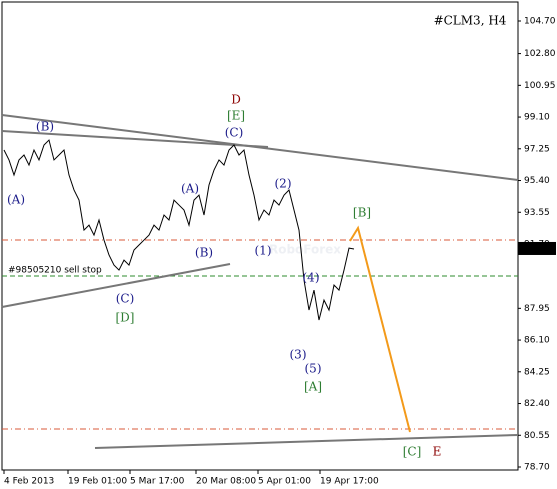 The width and height of the screenshot is (557, 489). Describe the element at coordinates (157, 482) in the screenshot. I see `x-tick-label: 5 Mar 17:00` at that location.